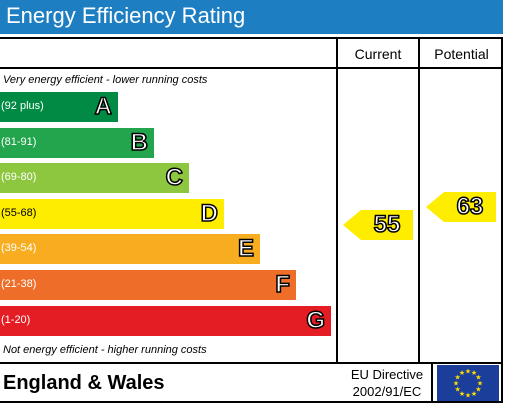 The width and height of the screenshot is (505, 406). Describe the element at coordinates (470, 206) in the screenshot. I see `potential-rating-value: 63` at that location.